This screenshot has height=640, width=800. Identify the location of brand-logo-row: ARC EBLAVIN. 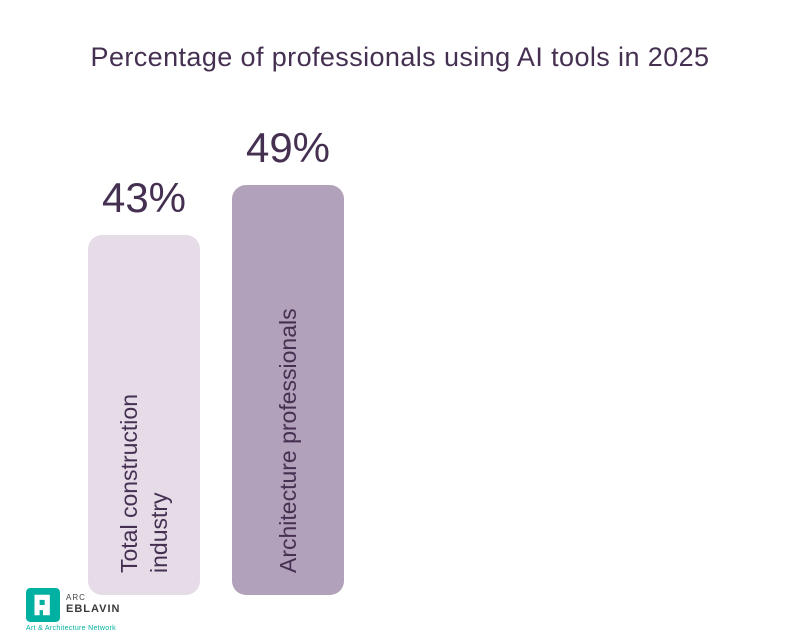
(73, 605).